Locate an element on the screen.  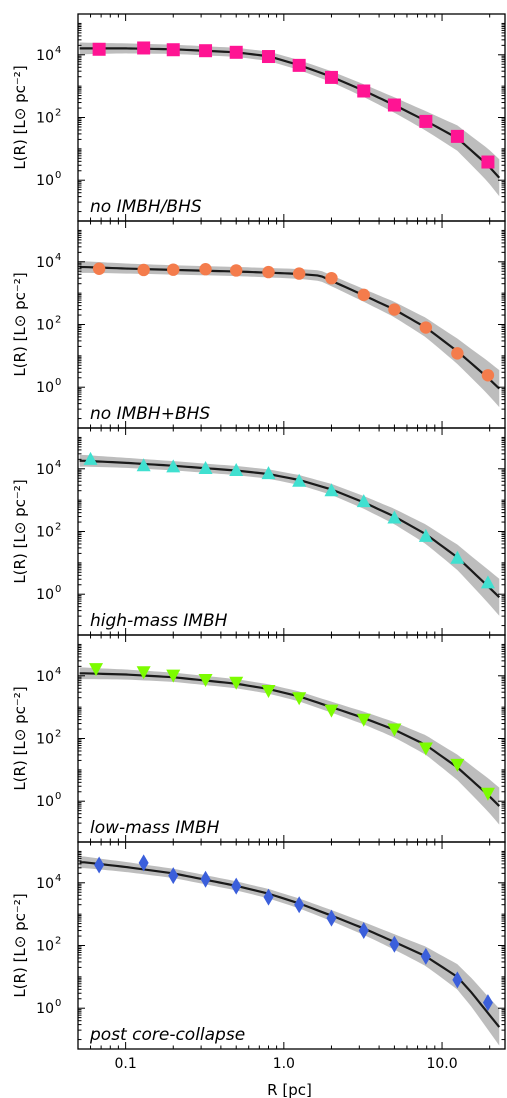
x-tick-label: 0.1 is located at coordinates (125, 1064).